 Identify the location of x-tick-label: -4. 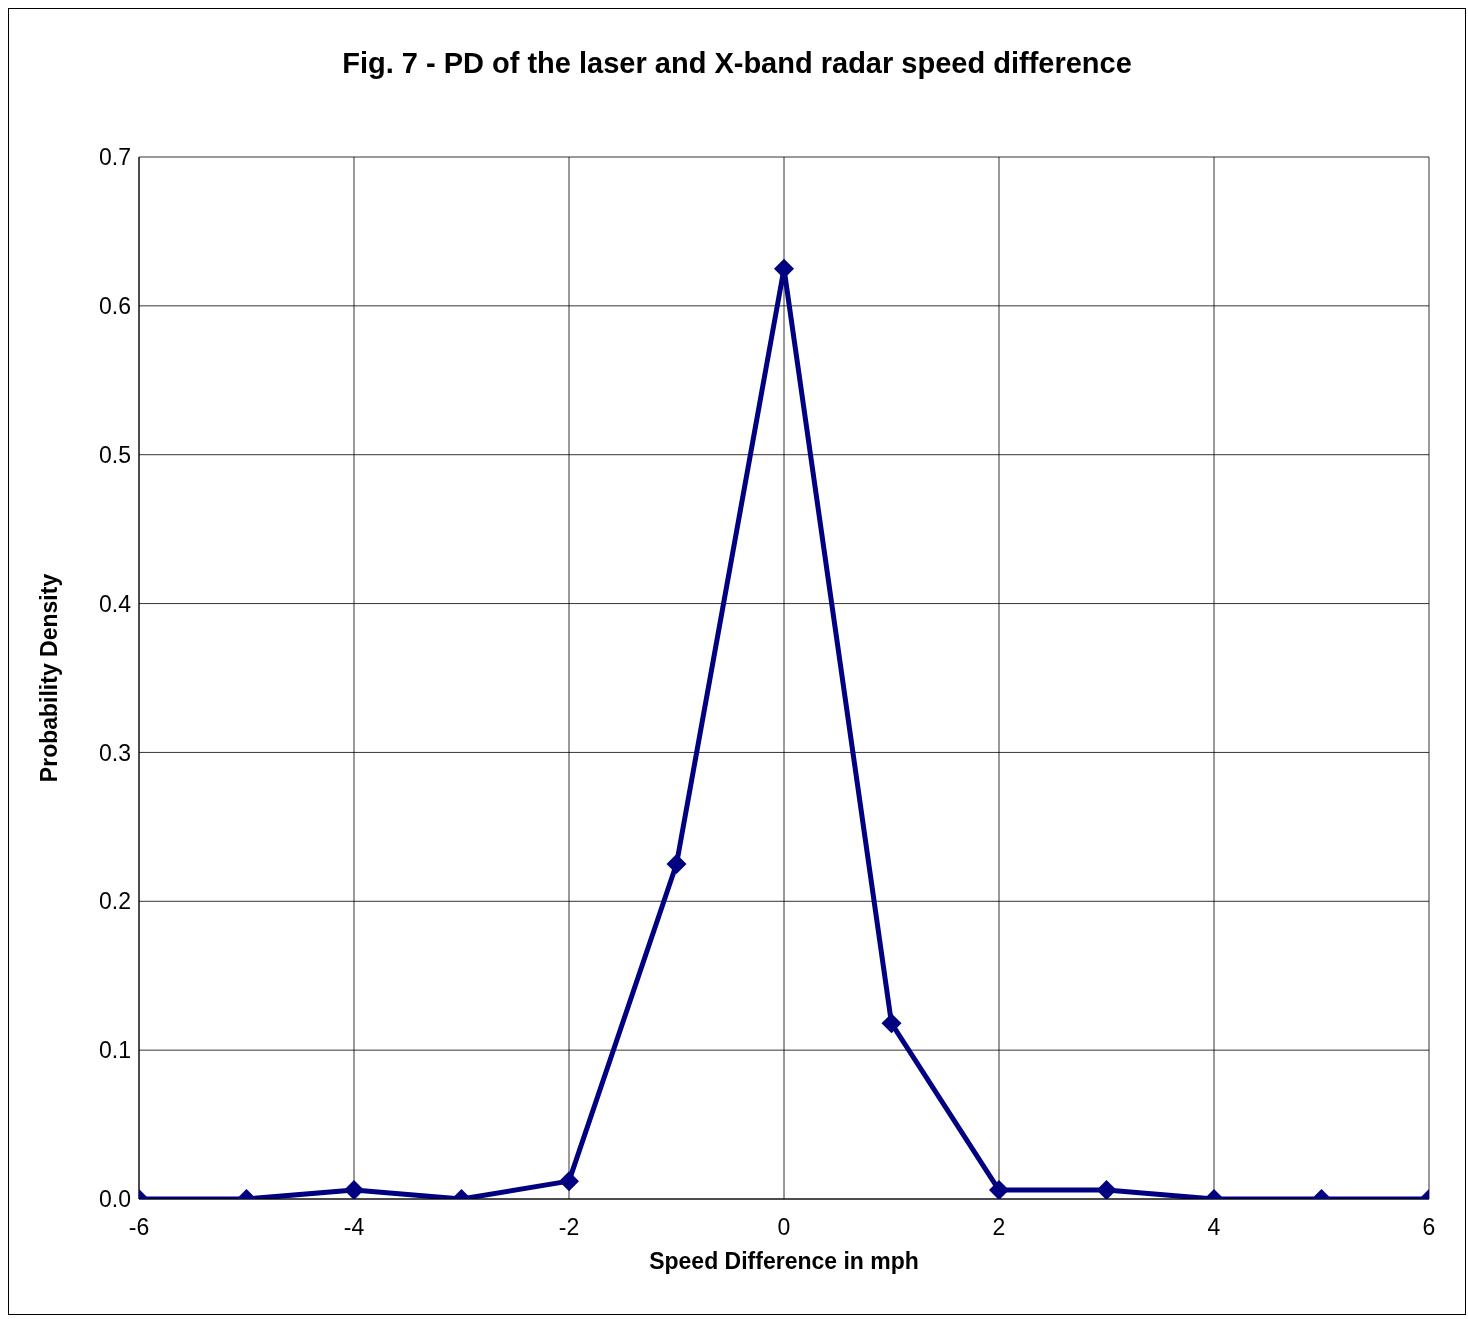
(354, 1227).